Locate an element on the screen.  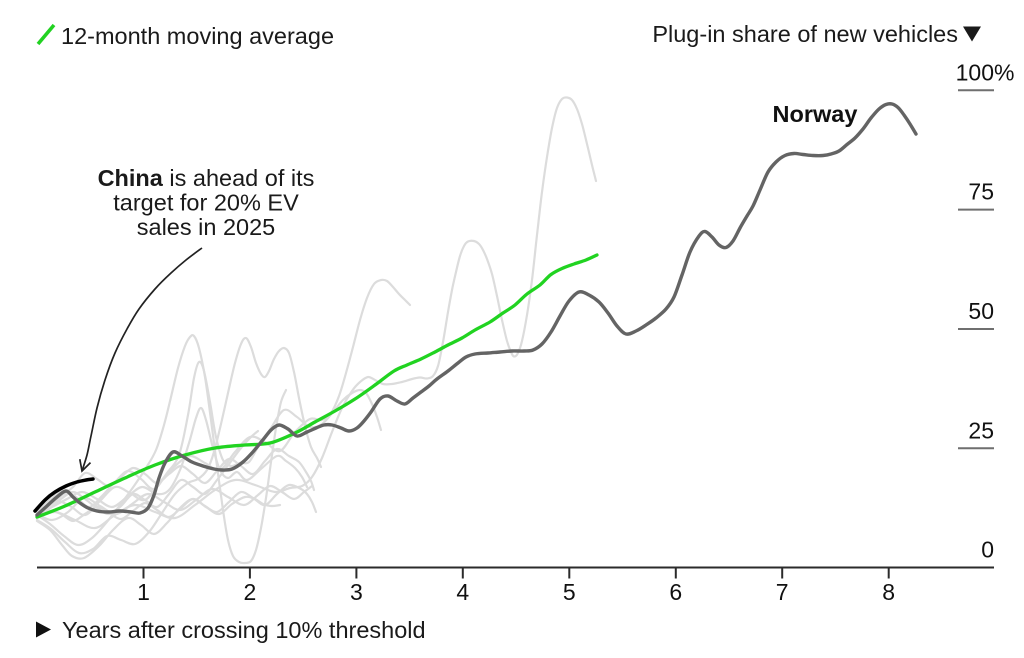
svg-text: Plug-in share of new vehicles is located at coordinates (805, 34).